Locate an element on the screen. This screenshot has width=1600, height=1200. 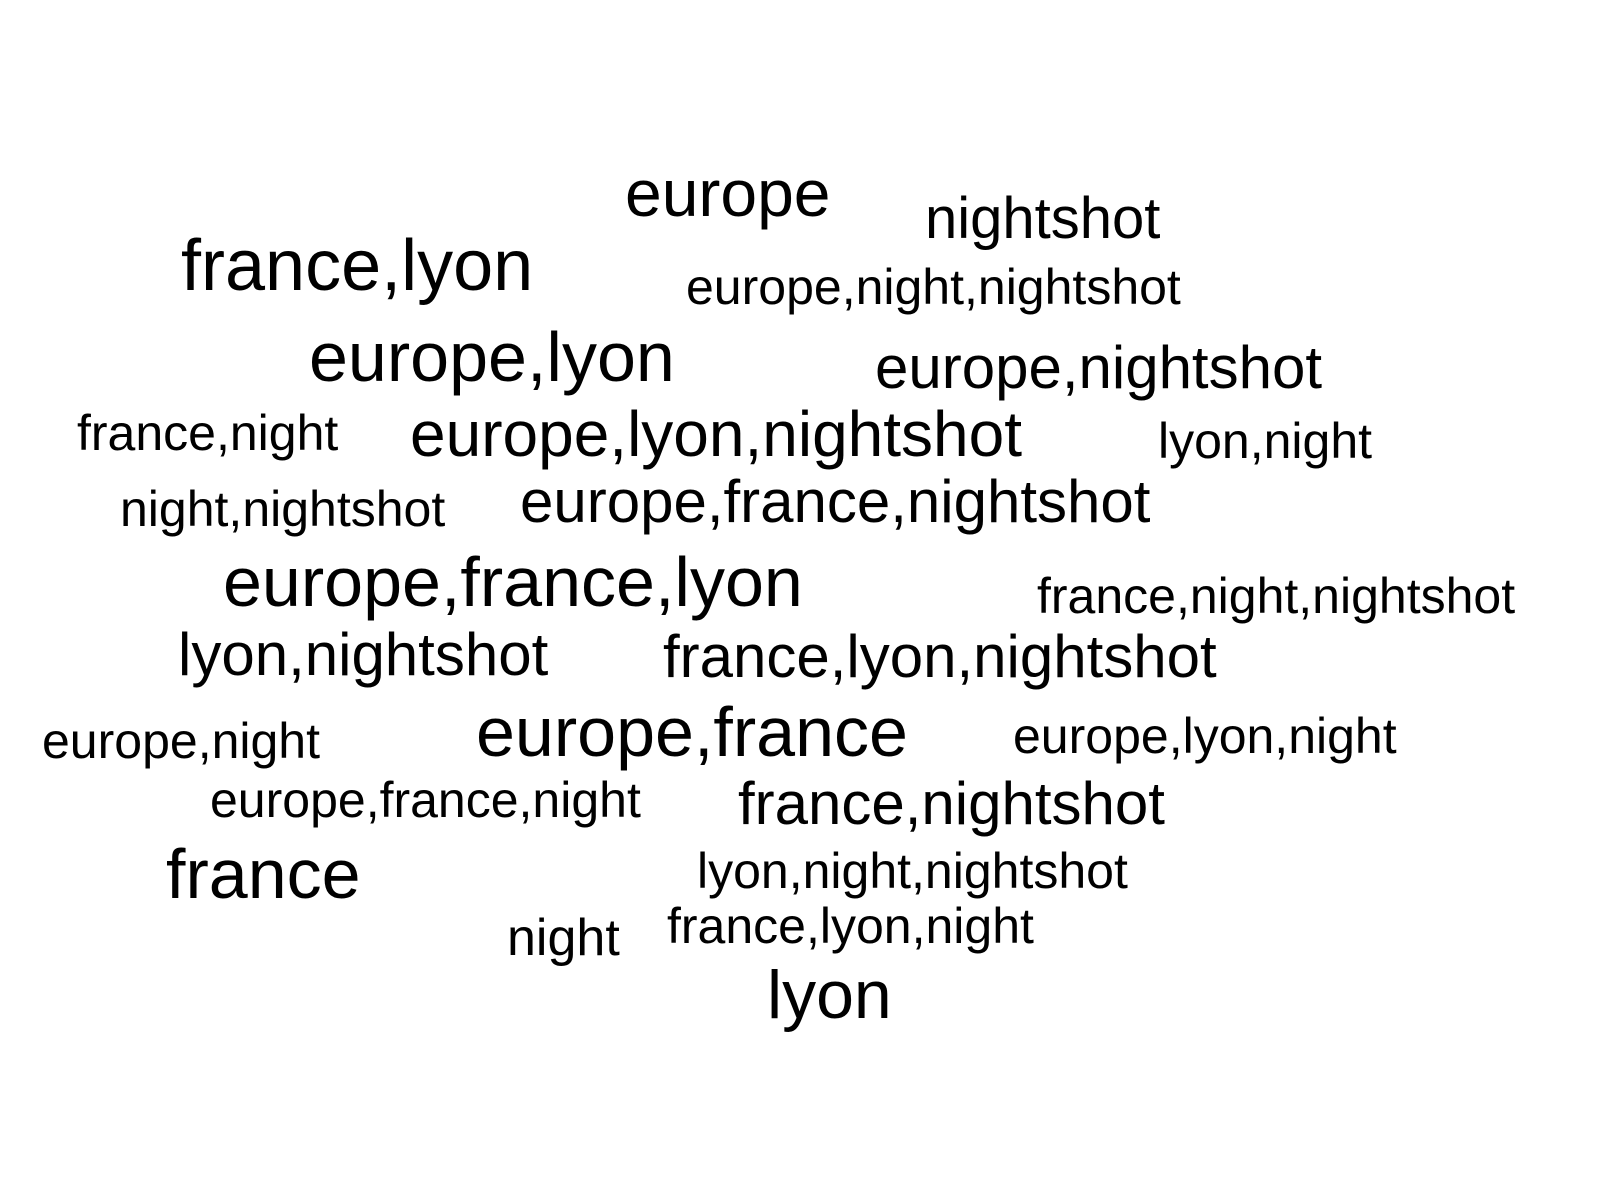
cloud-word: europe,france,nightshot is located at coordinates (835, 501).